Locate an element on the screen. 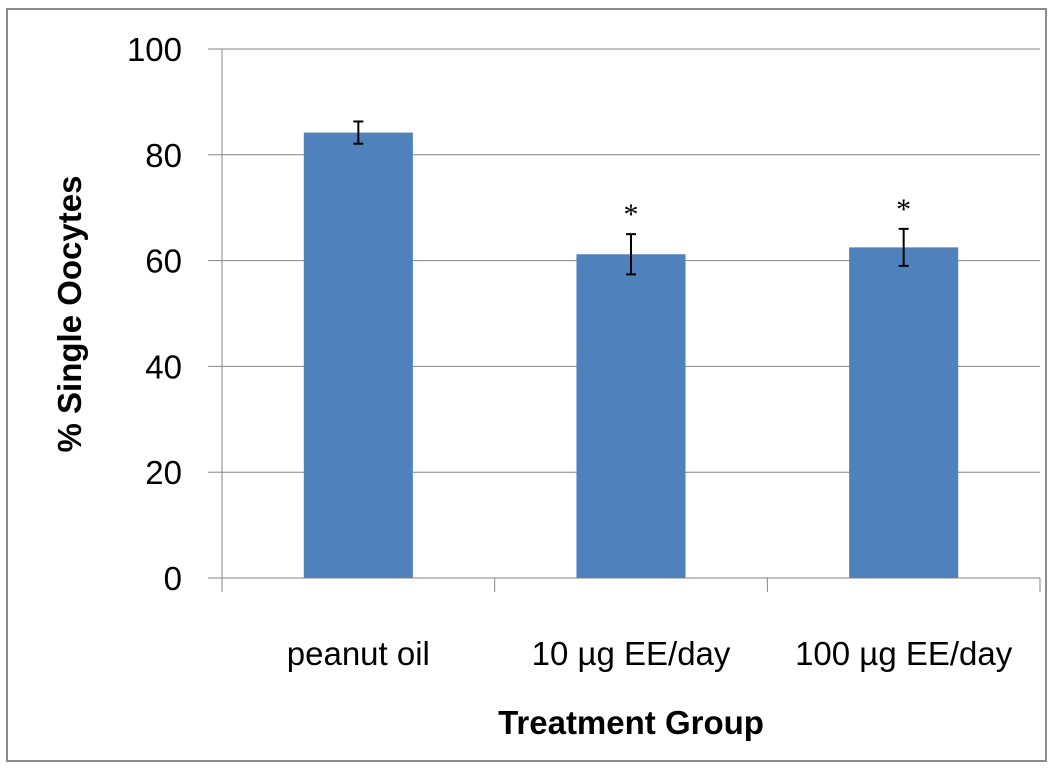  y-tick-label: 100 is located at coordinates (154, 49).